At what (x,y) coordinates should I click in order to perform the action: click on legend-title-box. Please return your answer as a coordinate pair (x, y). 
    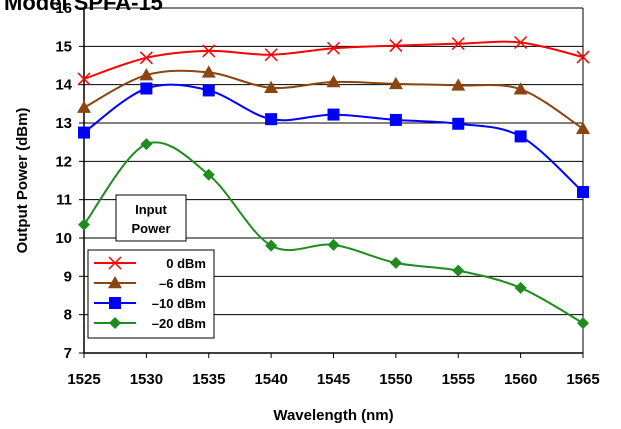
    Looking at the image, I should click on (151, 218).